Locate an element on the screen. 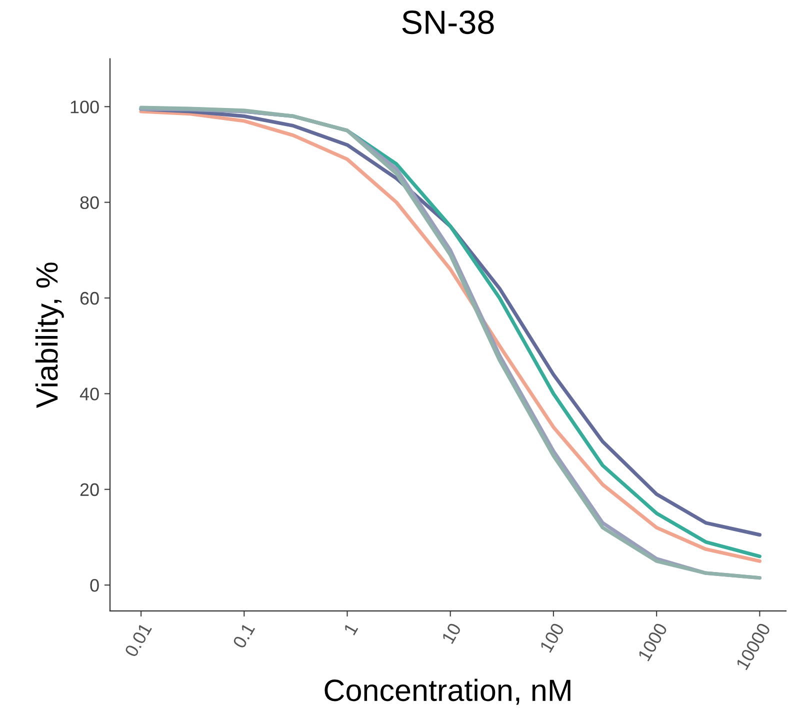  chart-title: SN-38 is located at coordinates (448, 22).